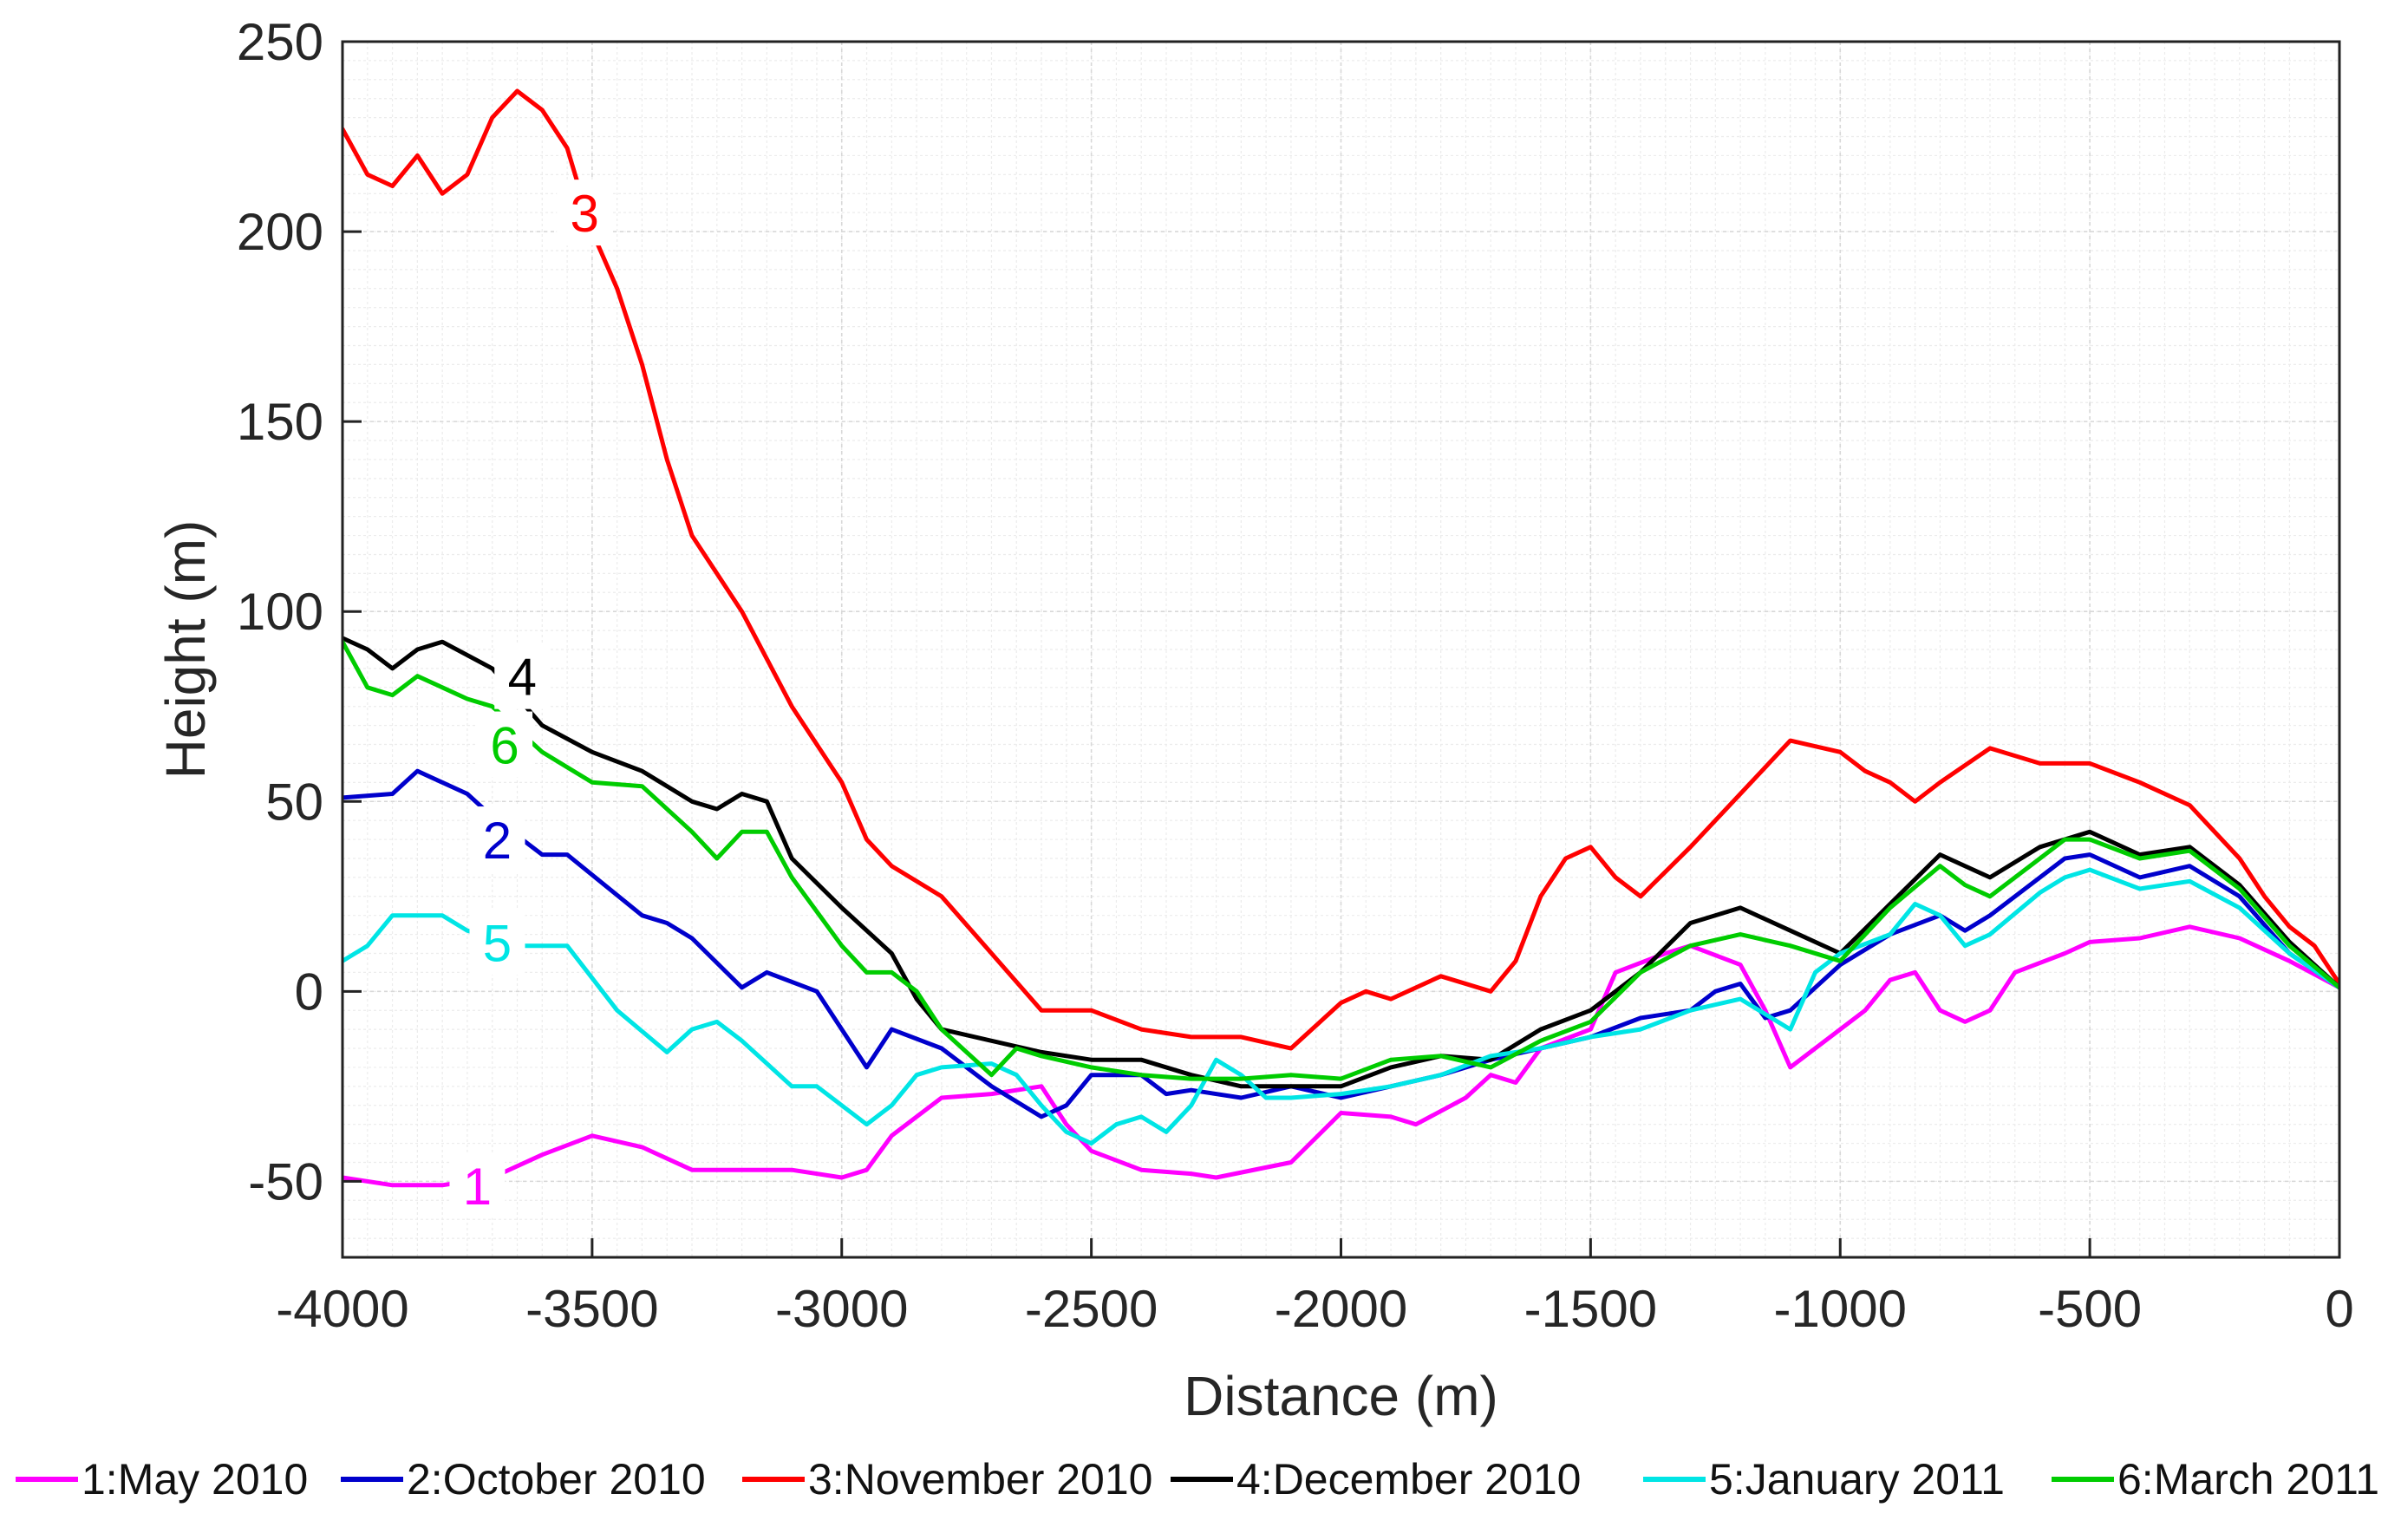  What do you see at coordinates (2090, 1309) in the screenshot?
I see `x-tick-label: -500` at bounding box center [2090, 1309].